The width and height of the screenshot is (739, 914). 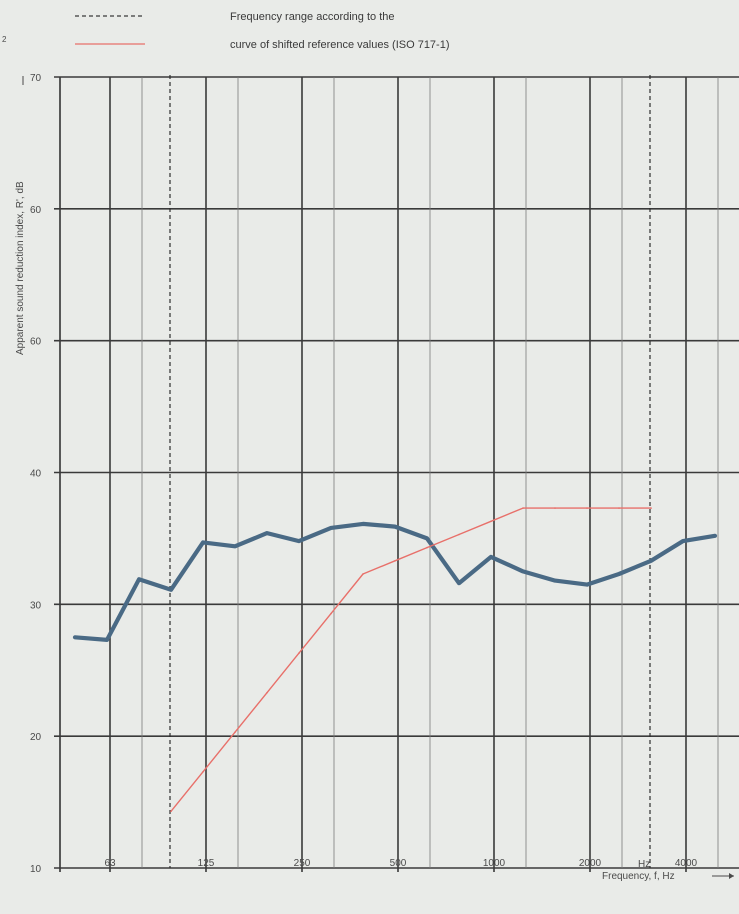 I want to click on x-tick-500: 500, so click(x=398, y=863).